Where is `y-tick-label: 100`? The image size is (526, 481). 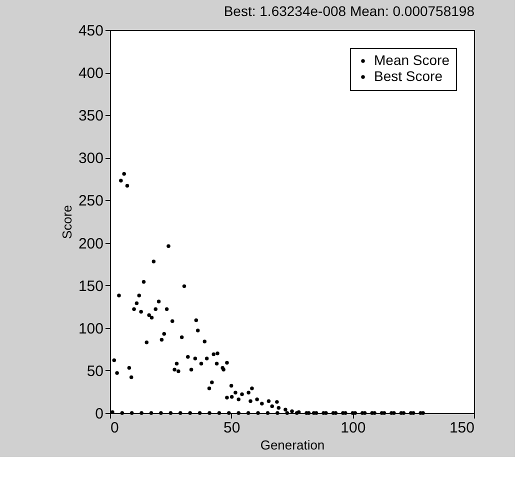 y-tick-label: 100 is located at coordinates (91, 329).